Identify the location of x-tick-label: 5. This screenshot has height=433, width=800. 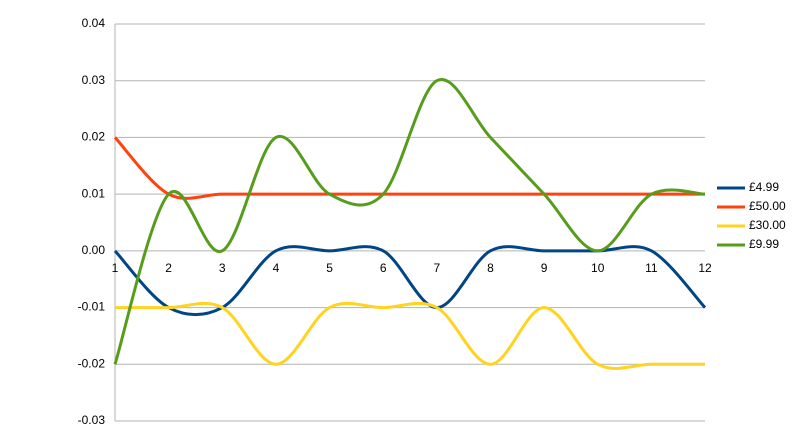
(329, 268).